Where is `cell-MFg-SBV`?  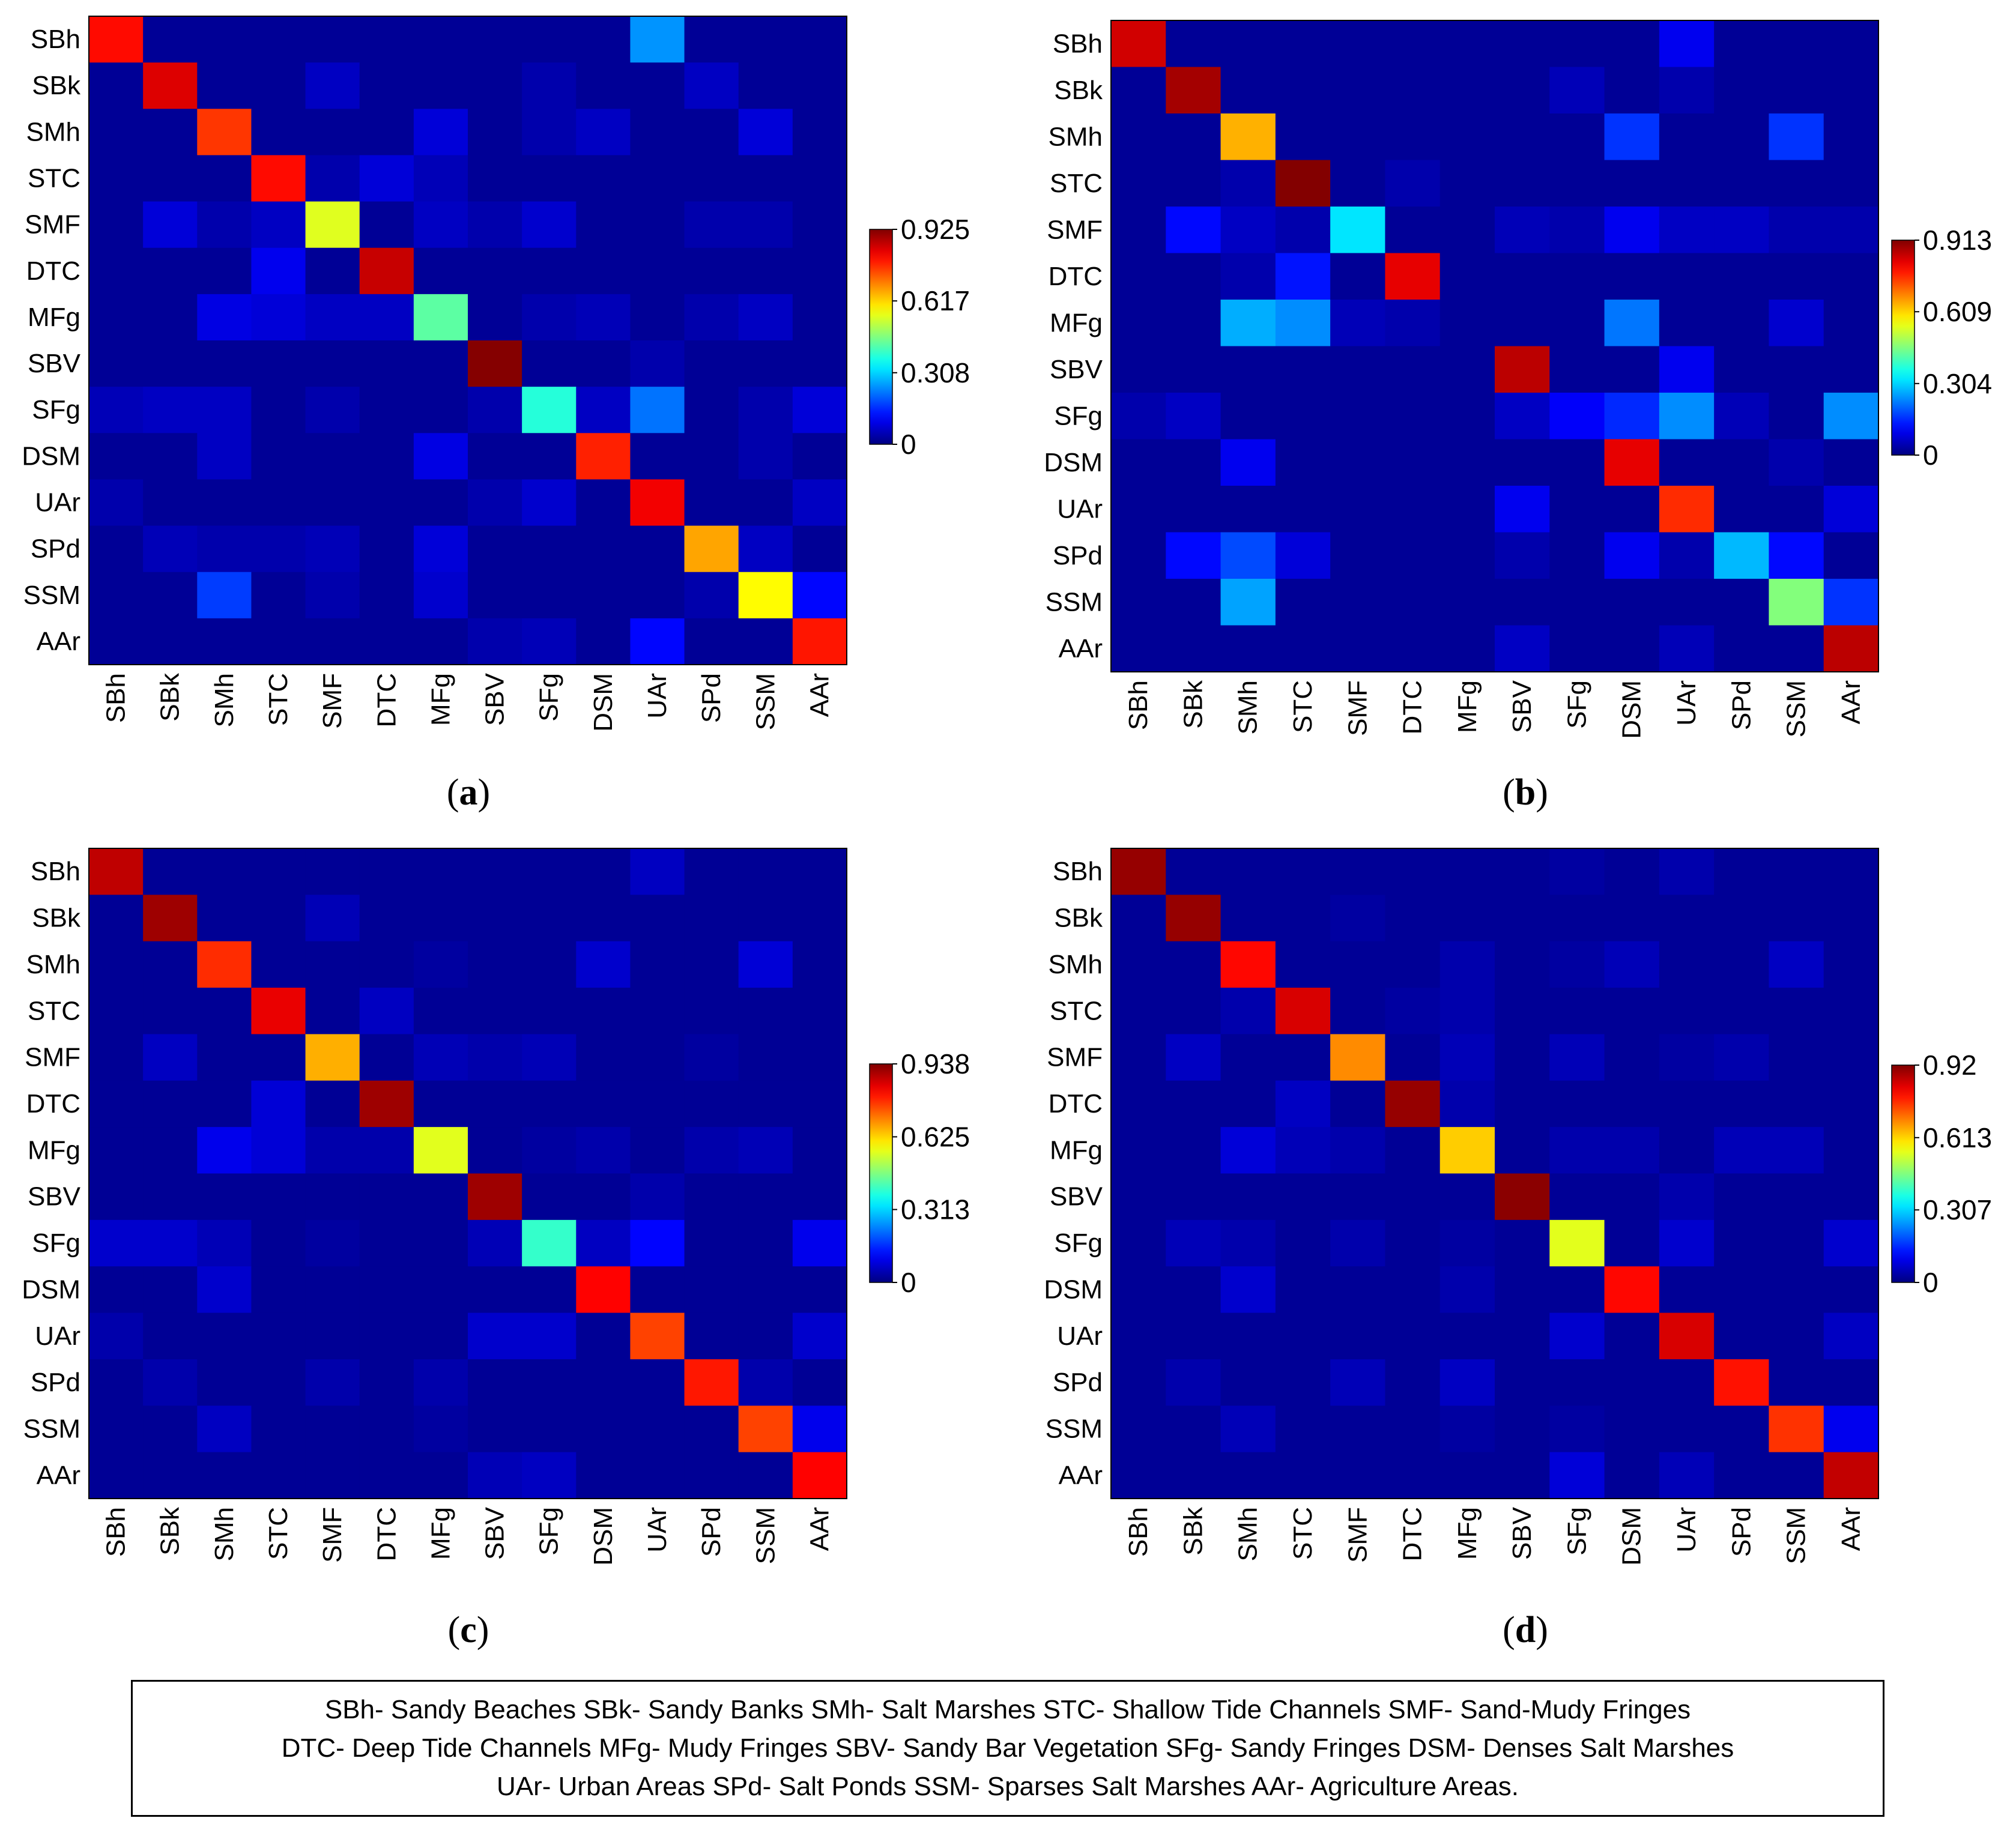 cell-MFg-SBV is located at coordinates (495, 317).